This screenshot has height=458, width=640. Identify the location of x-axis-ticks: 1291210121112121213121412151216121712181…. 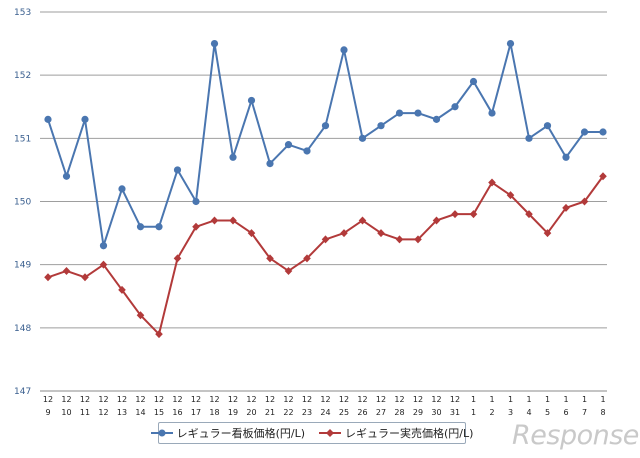
(324, 406).